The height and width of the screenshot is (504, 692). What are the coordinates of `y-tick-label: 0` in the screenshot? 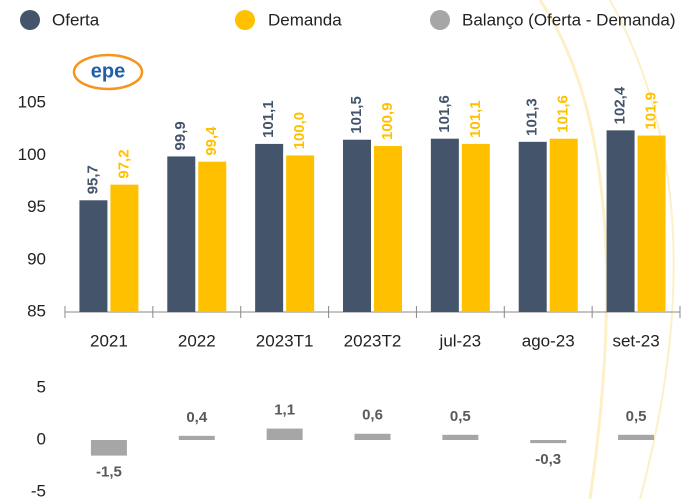 It's located at (41, 438).